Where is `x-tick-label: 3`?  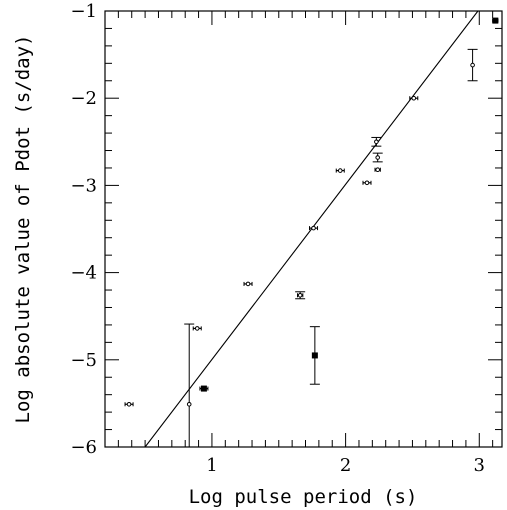 x-tick-label: 3 is located at coordinates (479, 465).